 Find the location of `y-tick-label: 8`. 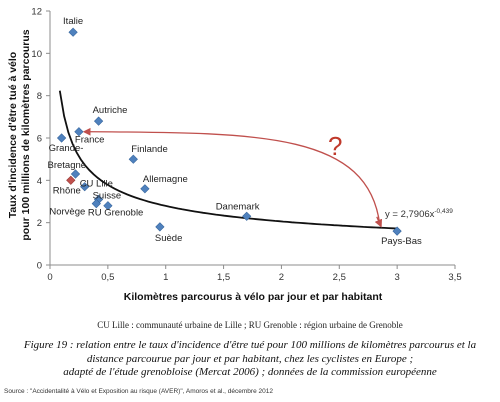

y-tick-label: 8 is located at coordinates (39, 96).